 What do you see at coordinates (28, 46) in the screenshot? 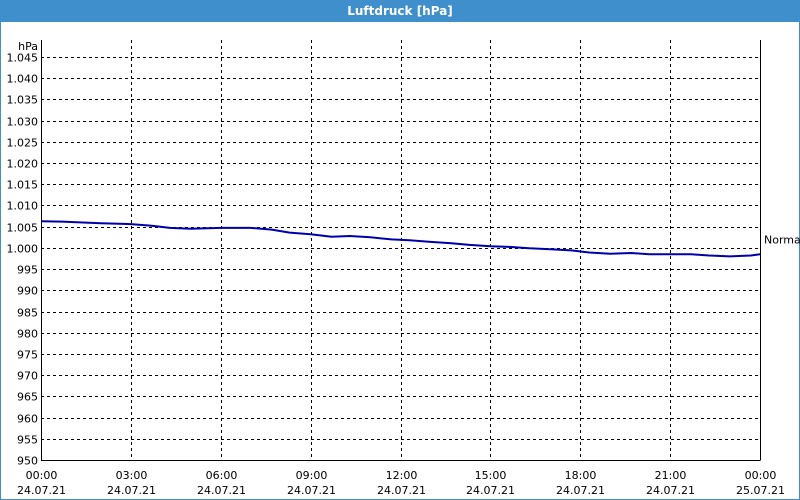
I see `y-axis-unit-label: hPa` at bounding box center [28, 46].